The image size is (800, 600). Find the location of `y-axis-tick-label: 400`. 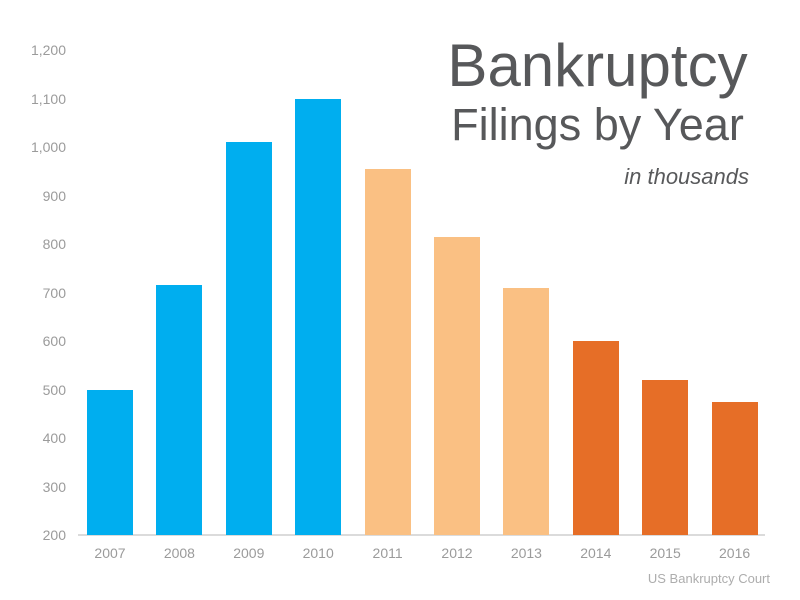

y-axis-tick-label: 400 is located at coordinates (54, 438).